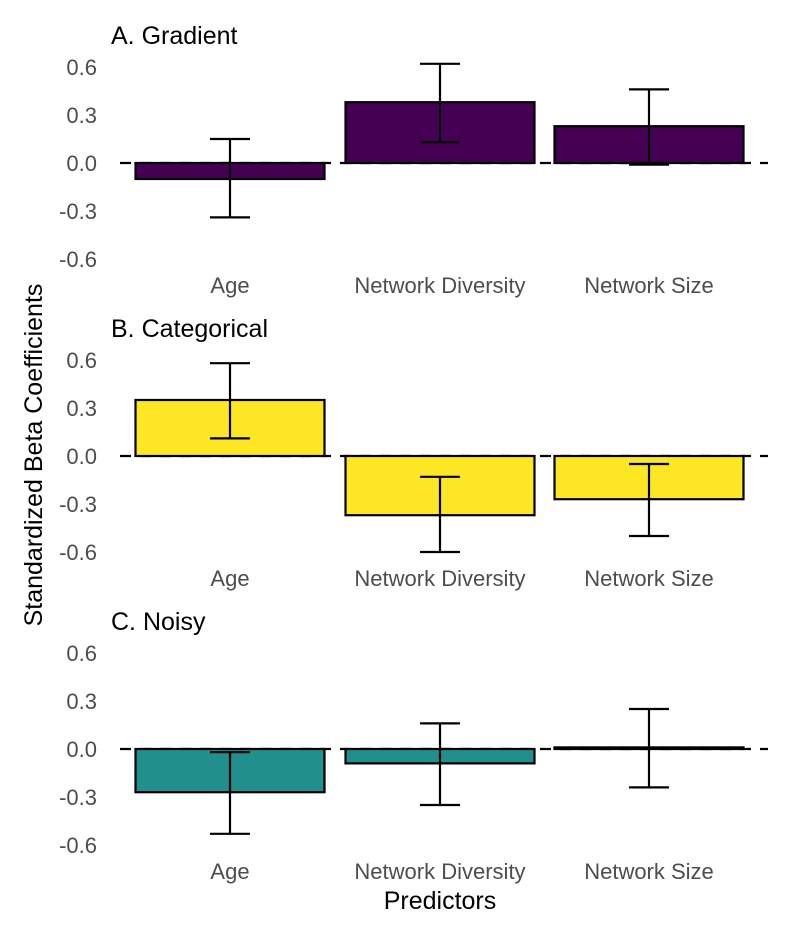  What do you see at coordinates (440, 901) in the screenshot?
I see `x-axis-title: Predictors` at bounding box center [440, 901].